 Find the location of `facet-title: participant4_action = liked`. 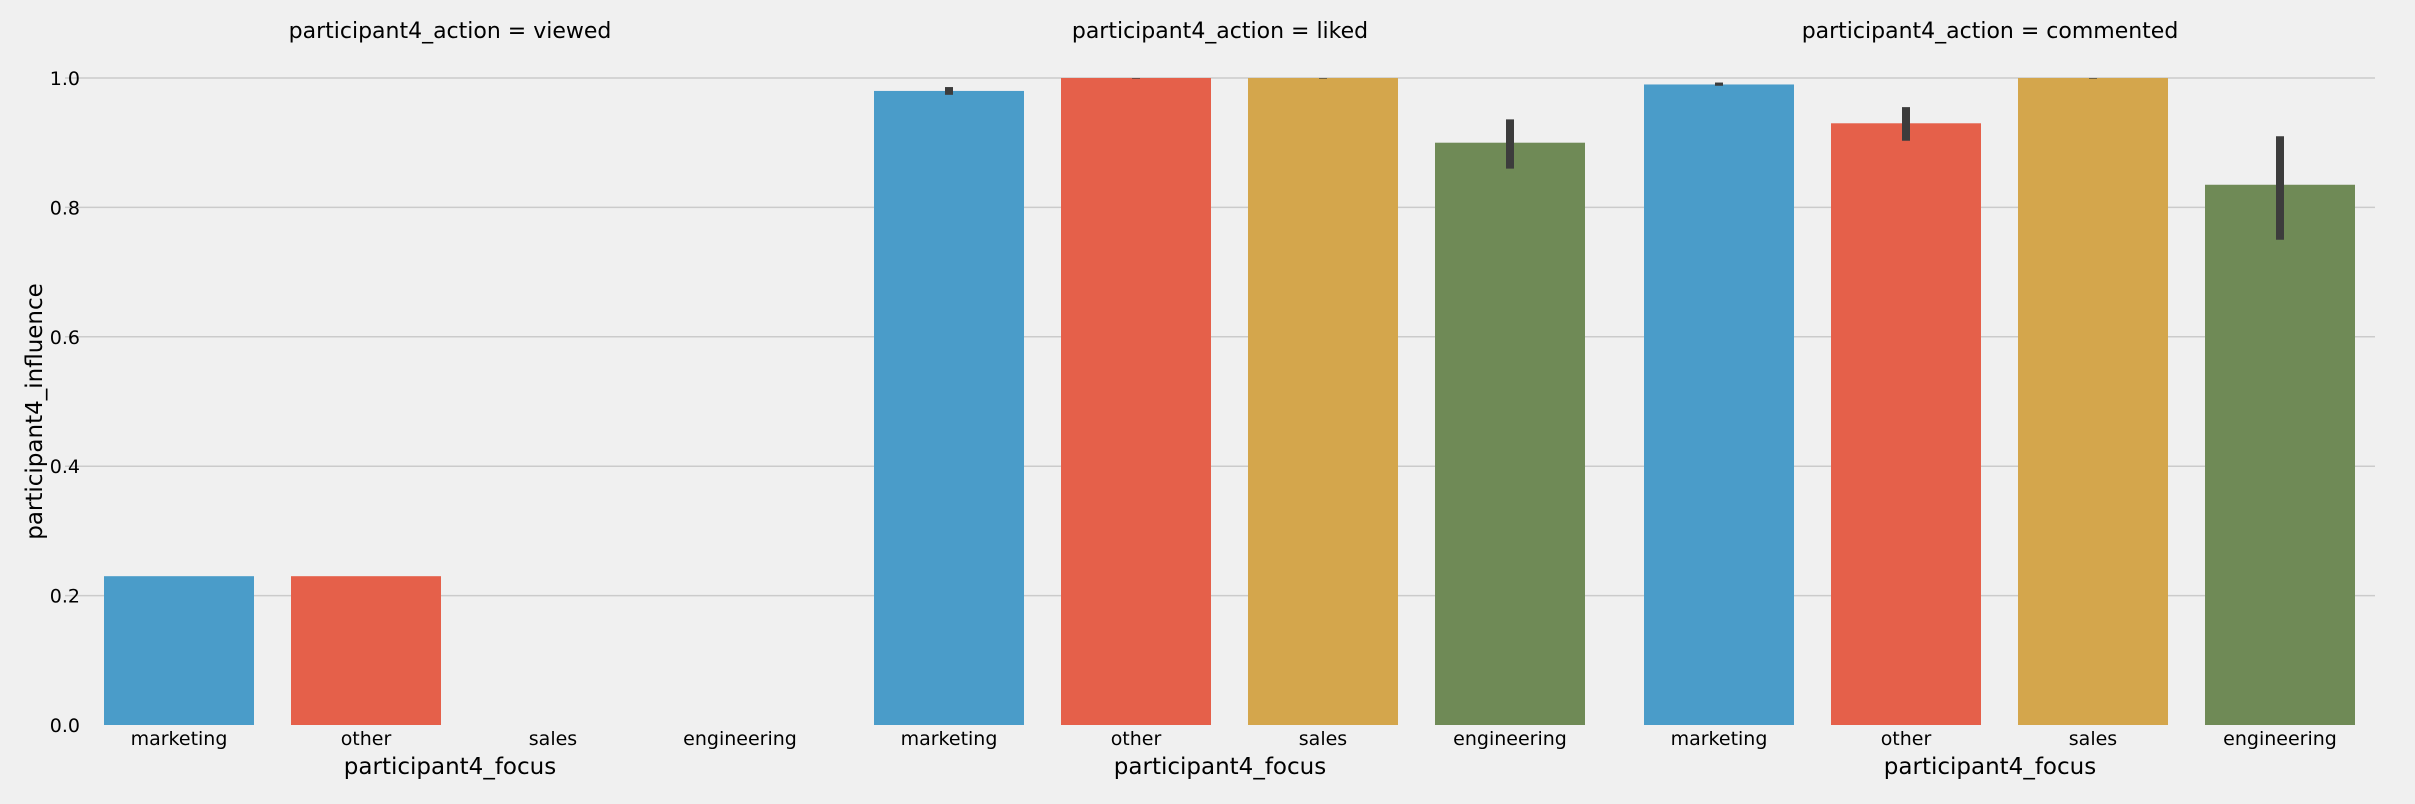

facet-title: participant4_action = liked is located at coordinates (1220, 31).